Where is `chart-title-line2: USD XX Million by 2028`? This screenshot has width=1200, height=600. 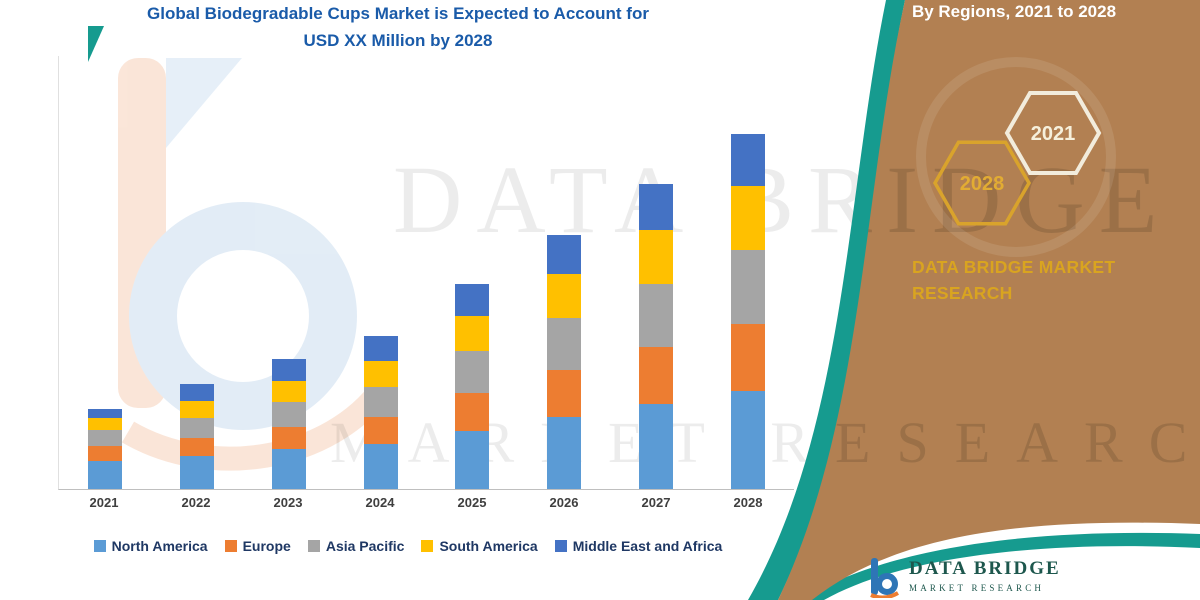 chart-title-line2: USD XX Million by 2028 is located at coordinates (398, 41).